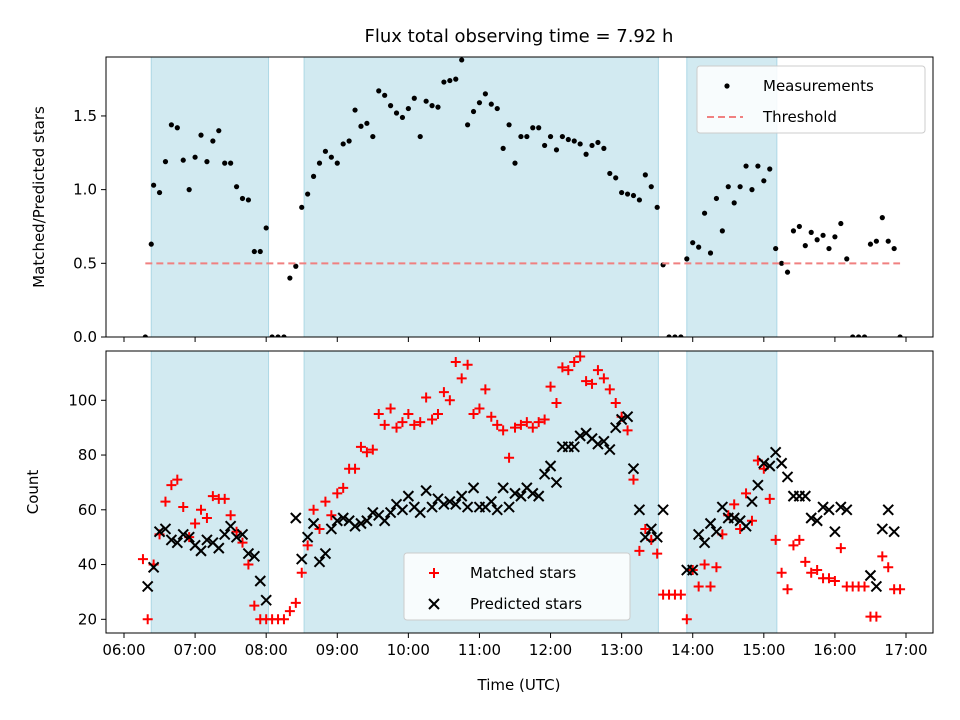  Describe the element at coordinates (517, 586) in the screenshot. I see `legend-frame` at that location.